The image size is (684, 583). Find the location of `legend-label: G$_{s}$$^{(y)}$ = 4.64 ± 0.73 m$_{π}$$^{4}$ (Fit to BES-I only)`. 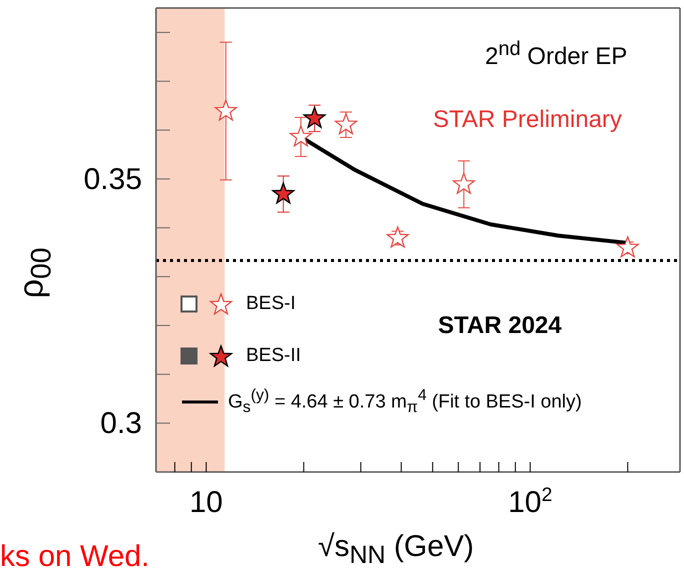

legend-label: G$_{s}$$^{(y)}$ = 4.64 ± 0.73 m$_{π}$$^{4}$ (Fit to BES-I only) is located at coordinates (405, 402).